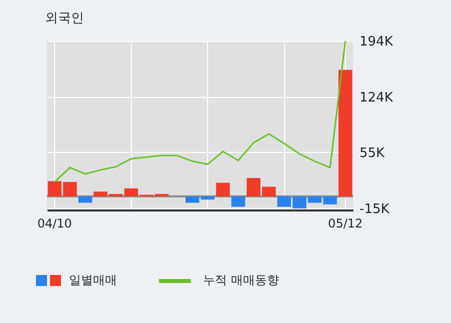 The width and height of the screenshot is (451, 323). What do you see at coordinates (377, 42) in the screenshot?
I see `y-tick-label: 194K` at bounding box center [377, 42].